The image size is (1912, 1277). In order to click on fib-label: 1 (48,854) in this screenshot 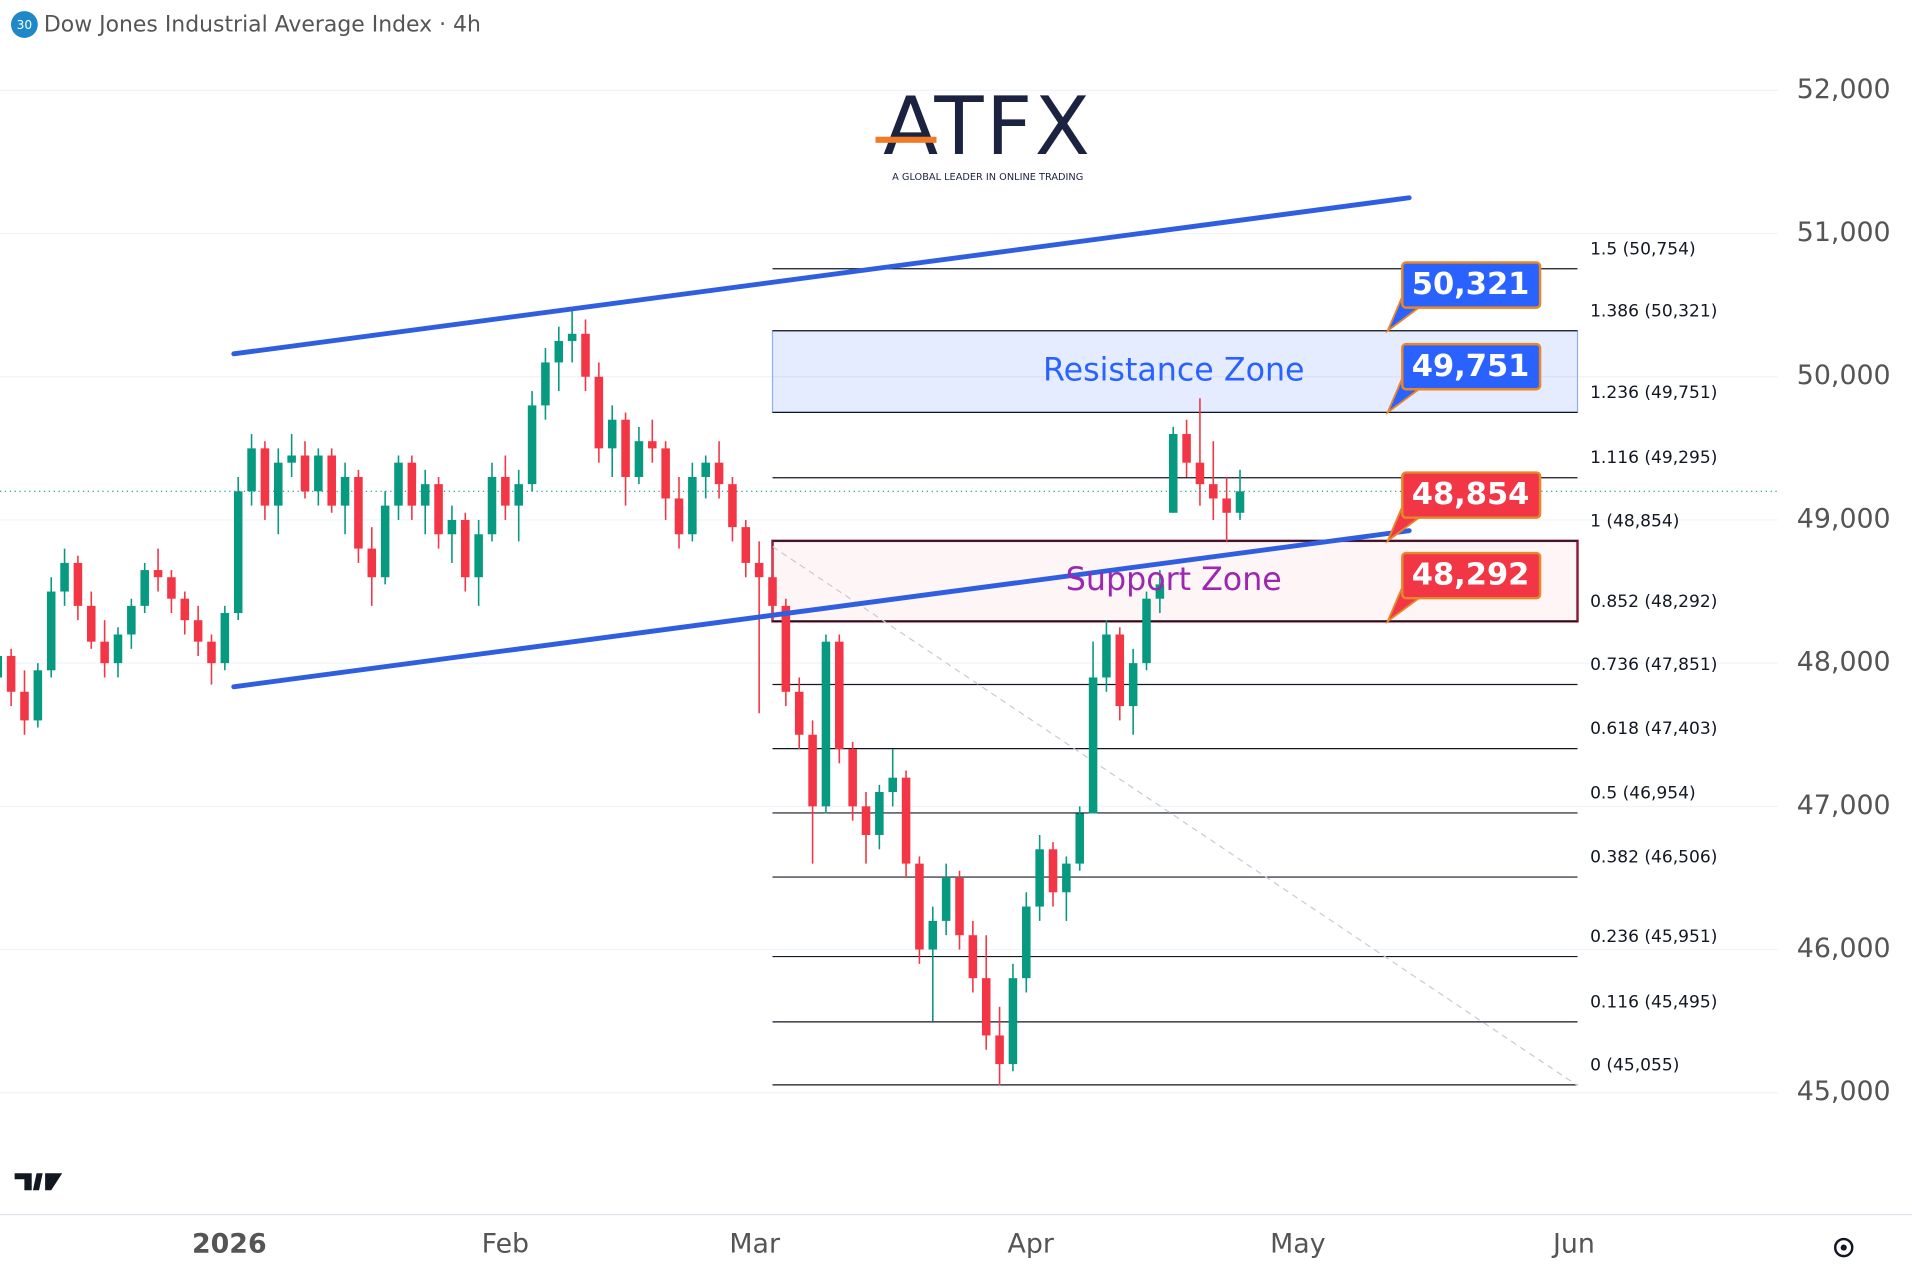, I will do `click(1634, 521)`.